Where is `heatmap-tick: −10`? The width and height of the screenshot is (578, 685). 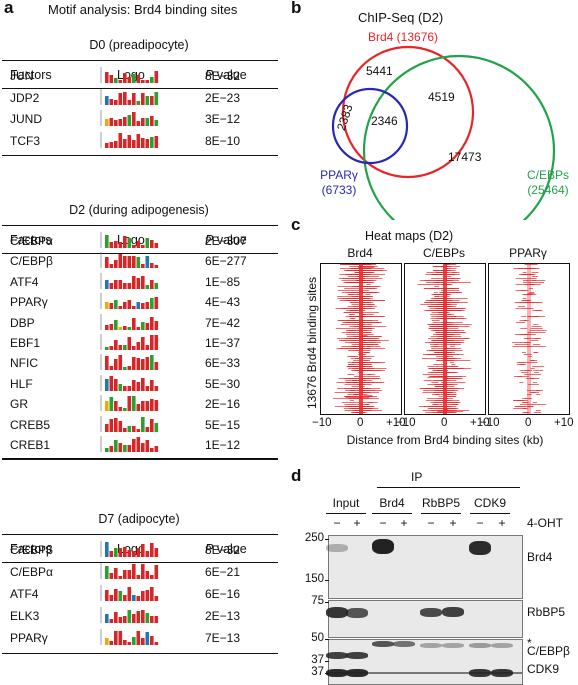
heatmap-tick: −10 is located at coordinates (406, 423).